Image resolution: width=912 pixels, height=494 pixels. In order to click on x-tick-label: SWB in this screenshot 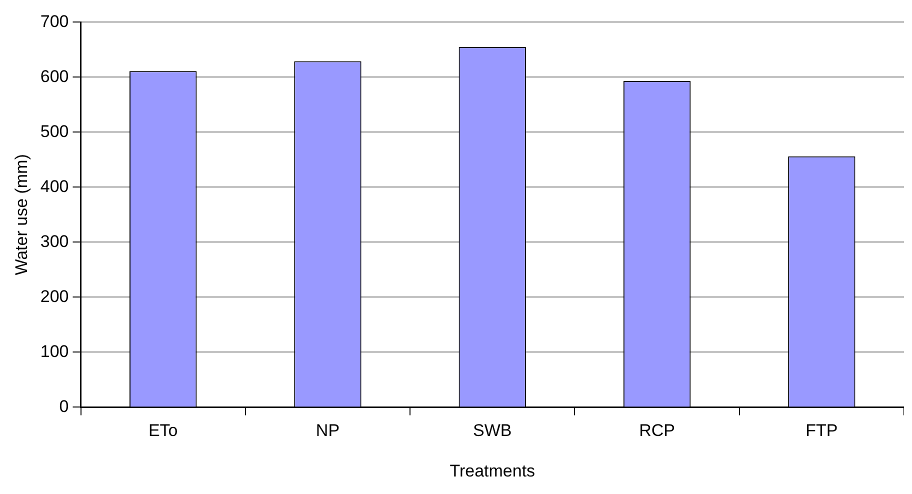, I will do `click(492, 430)`.